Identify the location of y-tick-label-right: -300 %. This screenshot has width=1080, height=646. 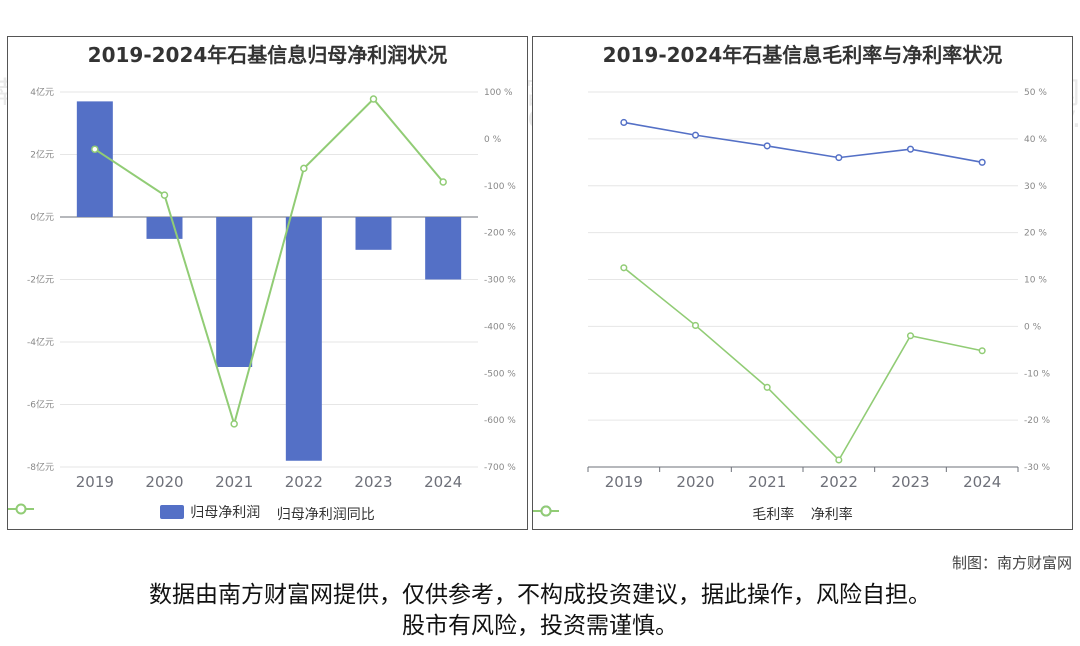
(500, 281).